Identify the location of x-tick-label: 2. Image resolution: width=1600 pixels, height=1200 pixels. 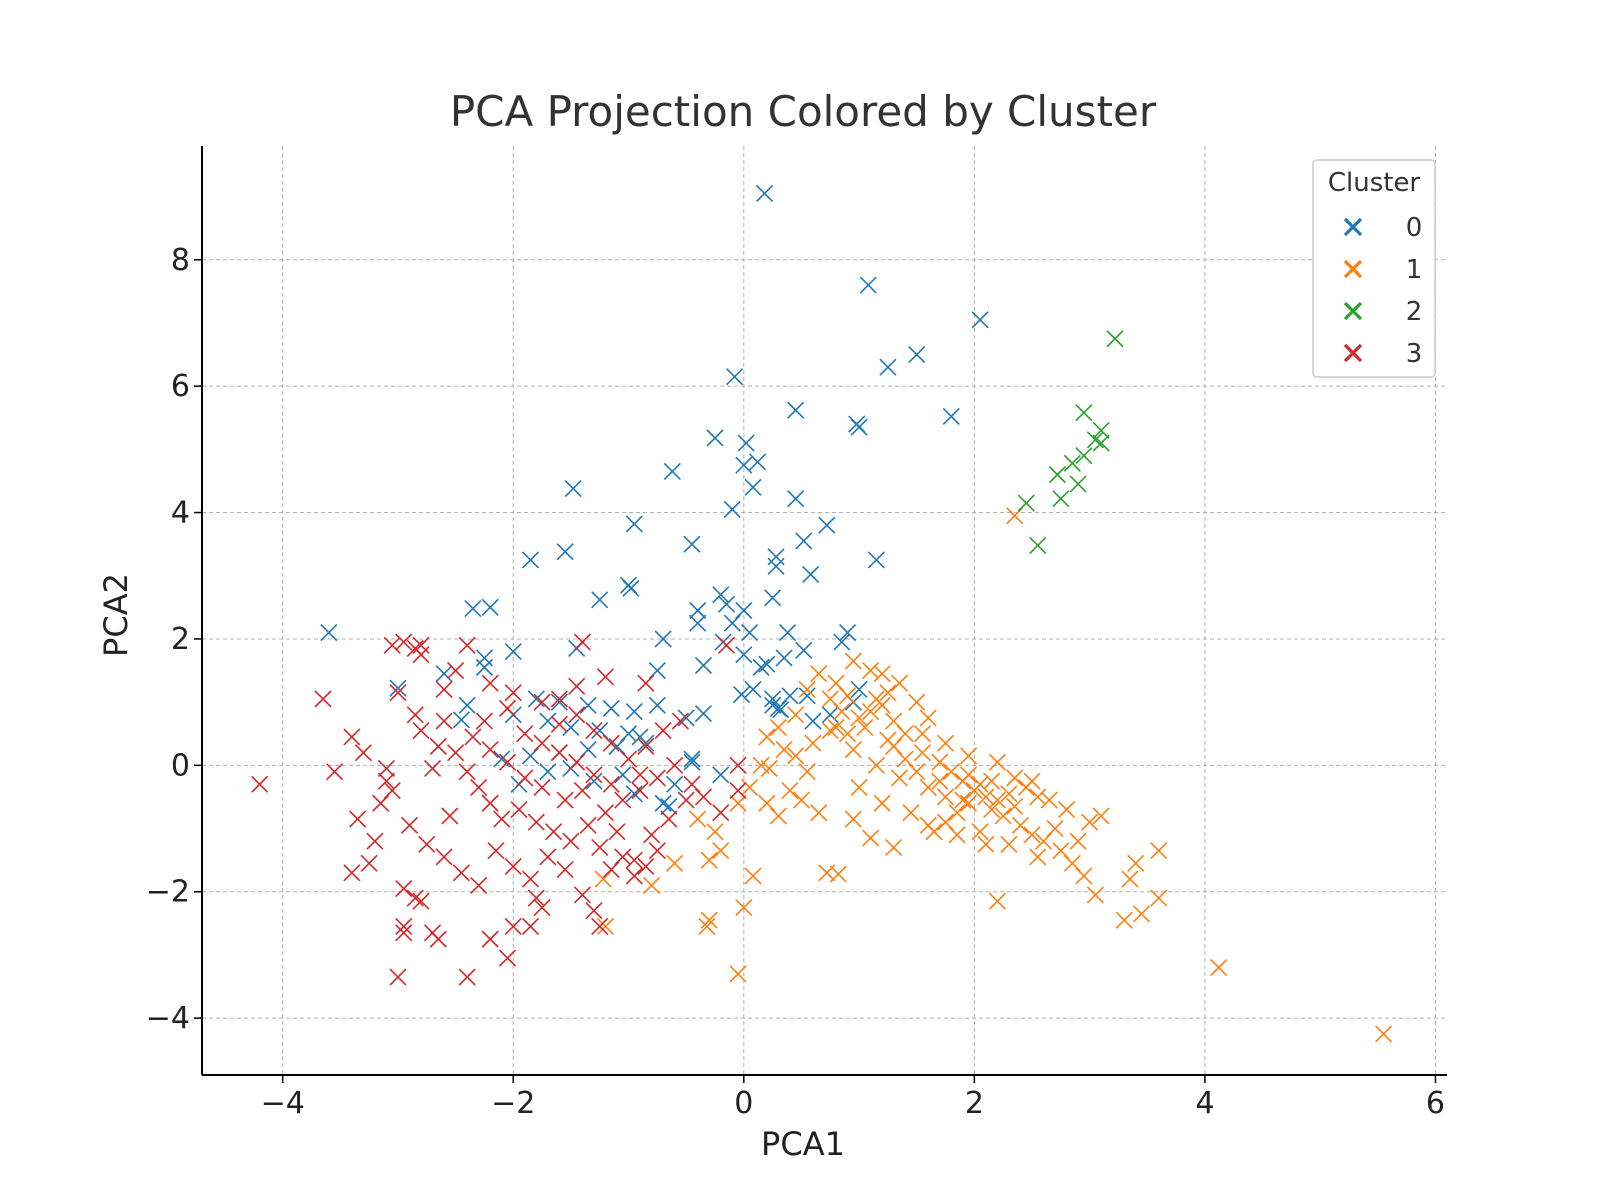
(974, 1103).